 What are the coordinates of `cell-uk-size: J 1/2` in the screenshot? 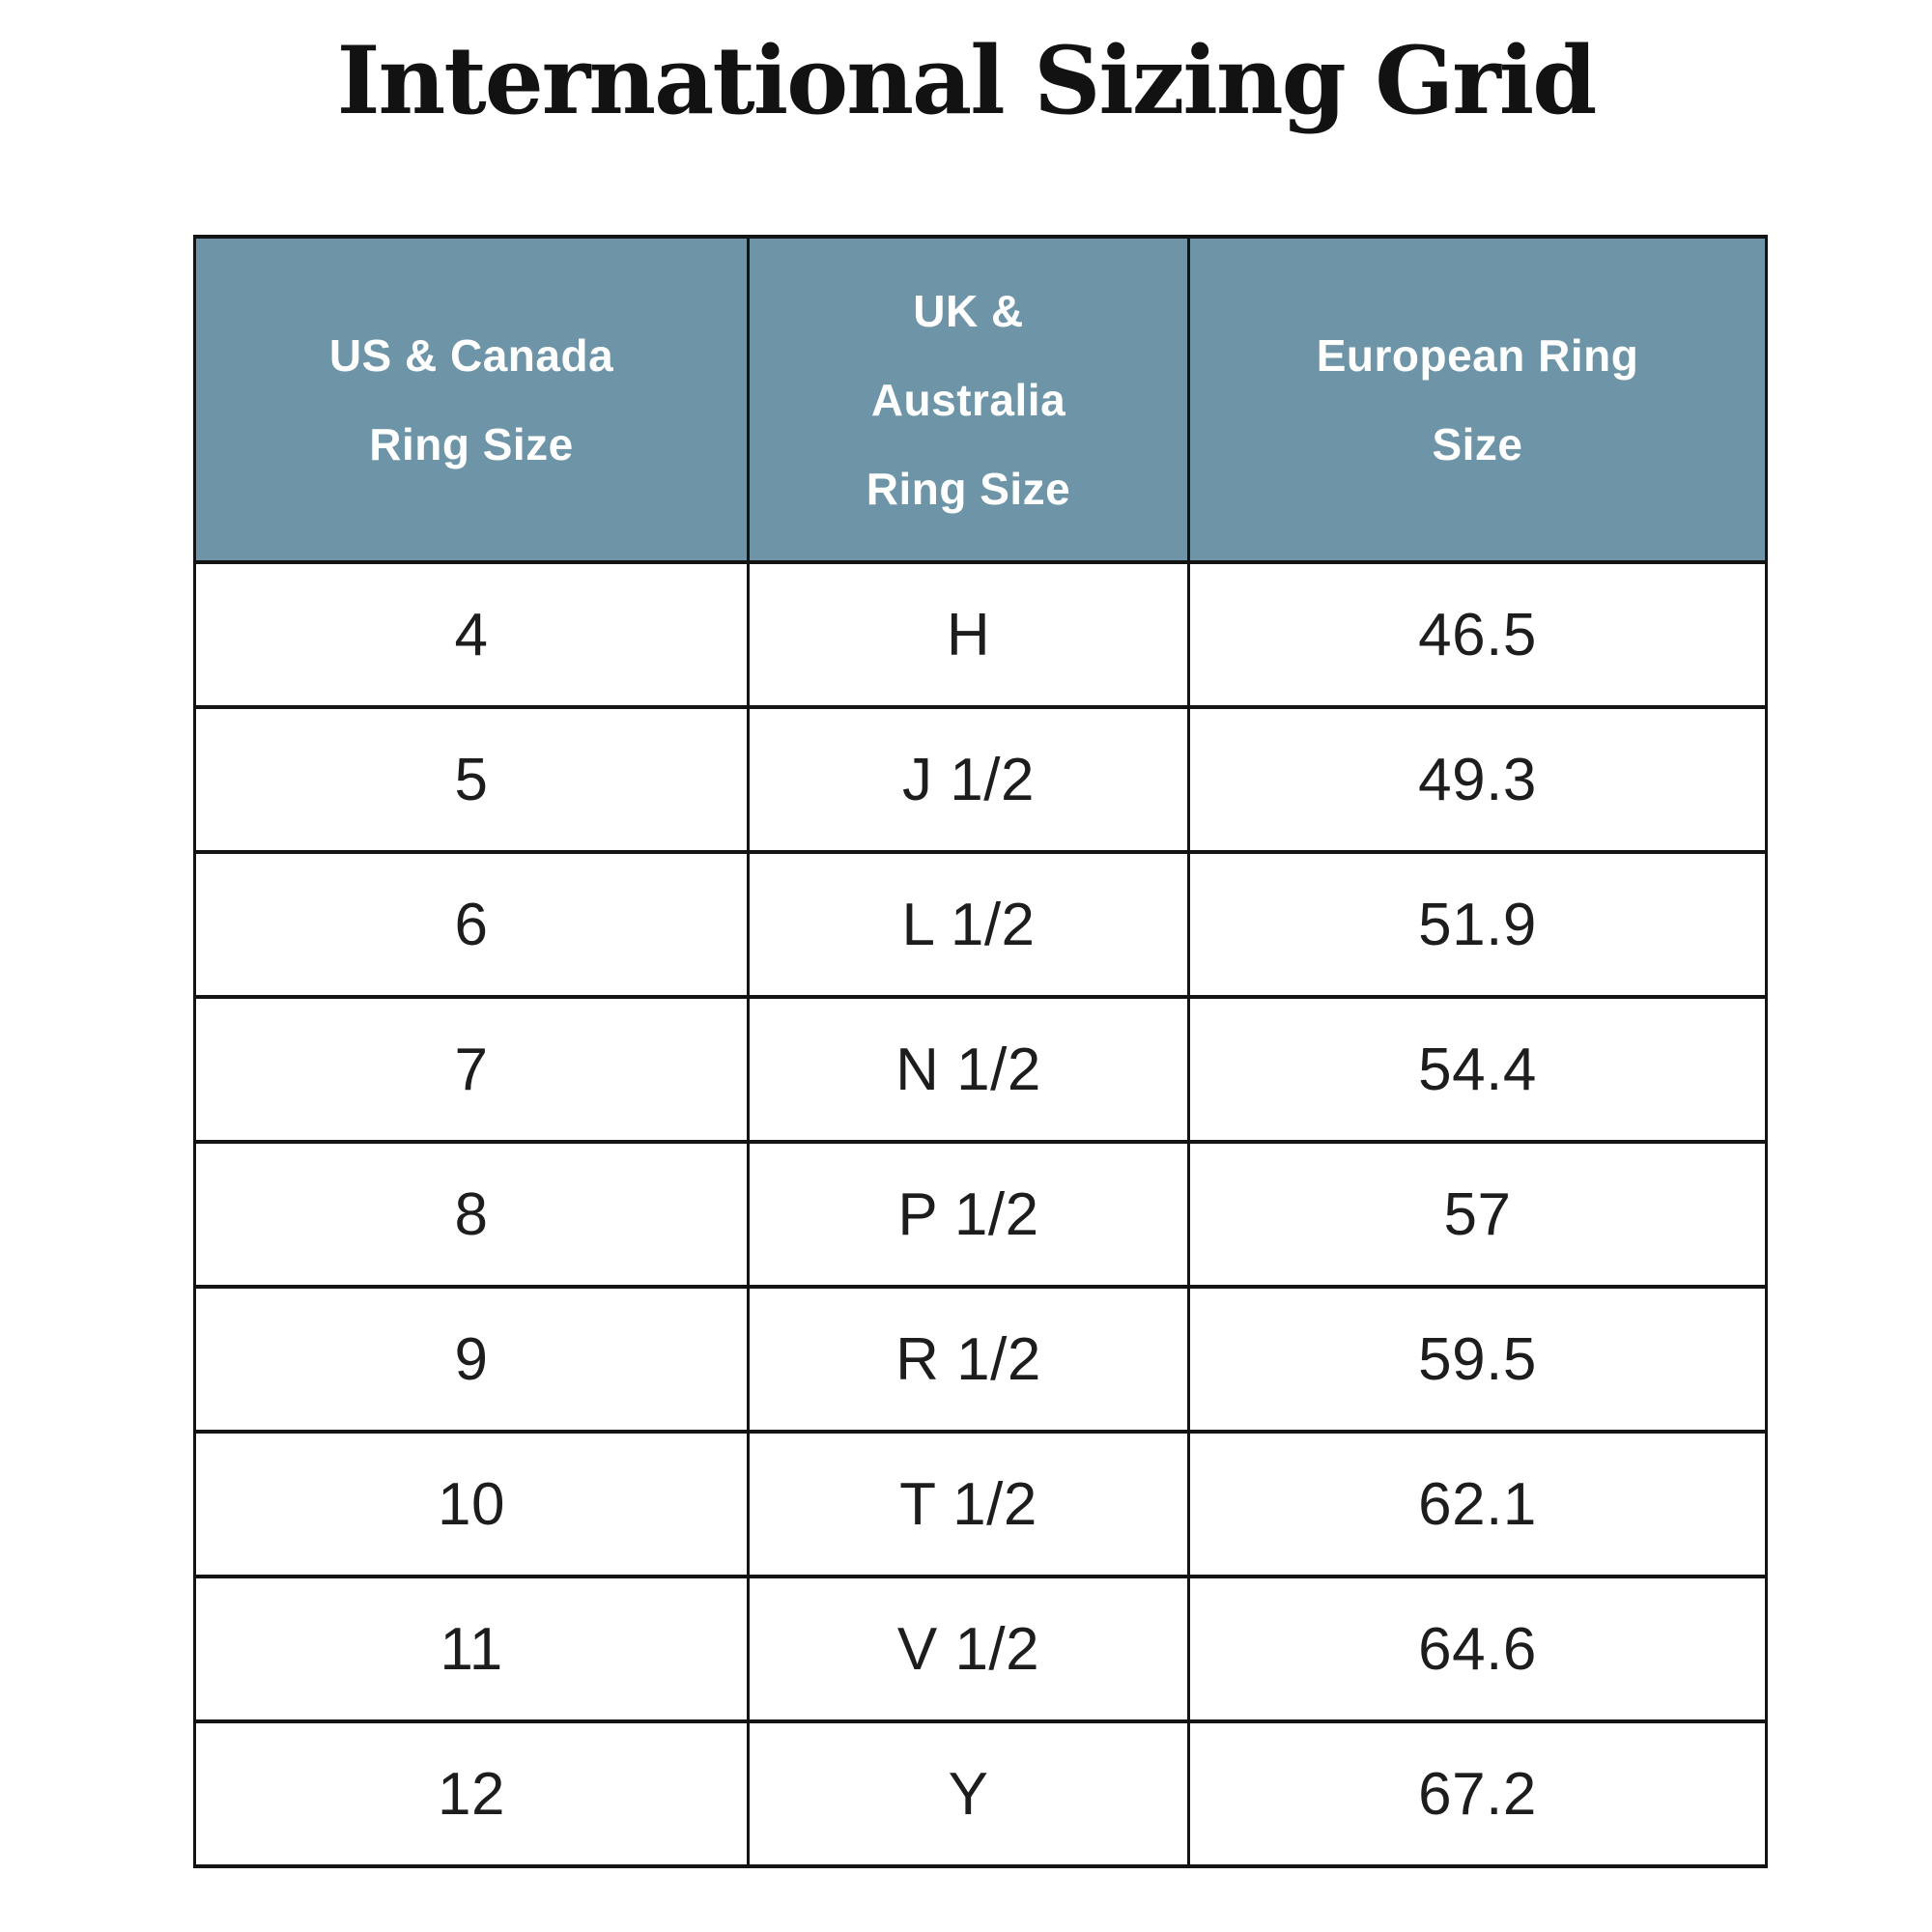 It's located at (968, 779).